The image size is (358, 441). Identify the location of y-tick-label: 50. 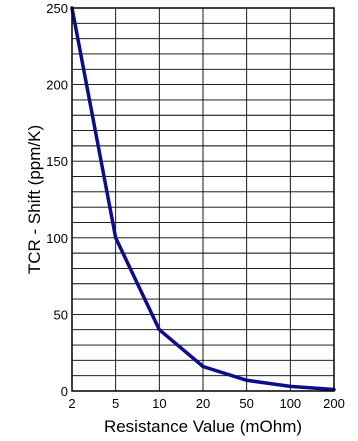
(61, 314).